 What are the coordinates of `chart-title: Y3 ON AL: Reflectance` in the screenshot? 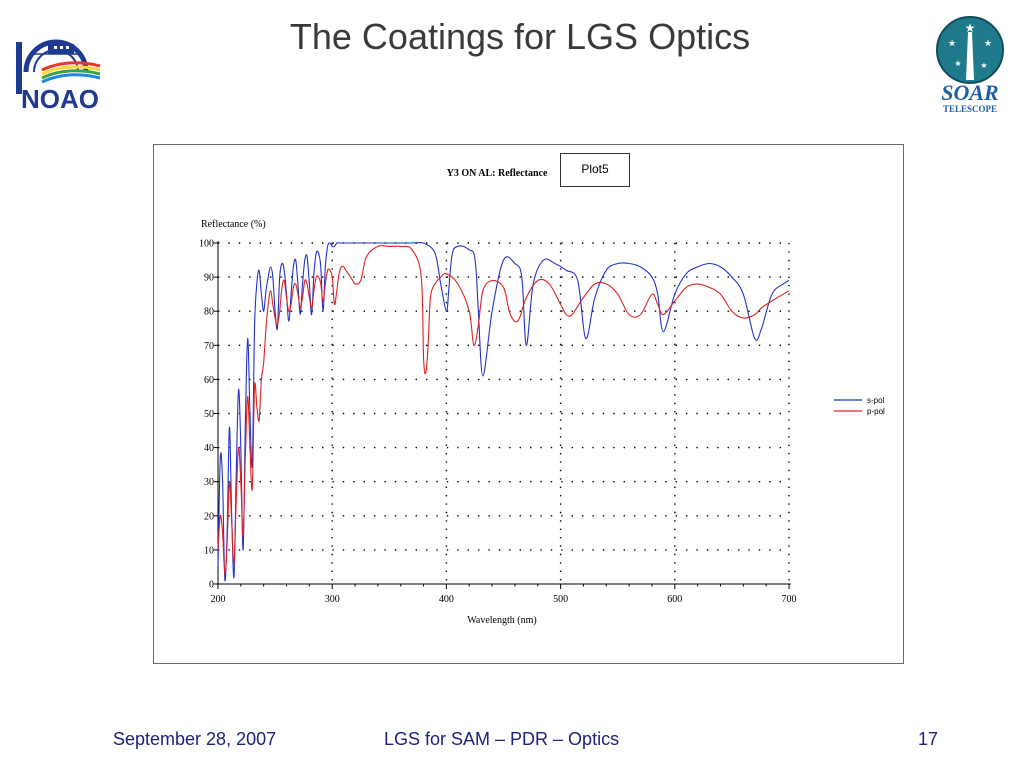 It's located at (497, 173).